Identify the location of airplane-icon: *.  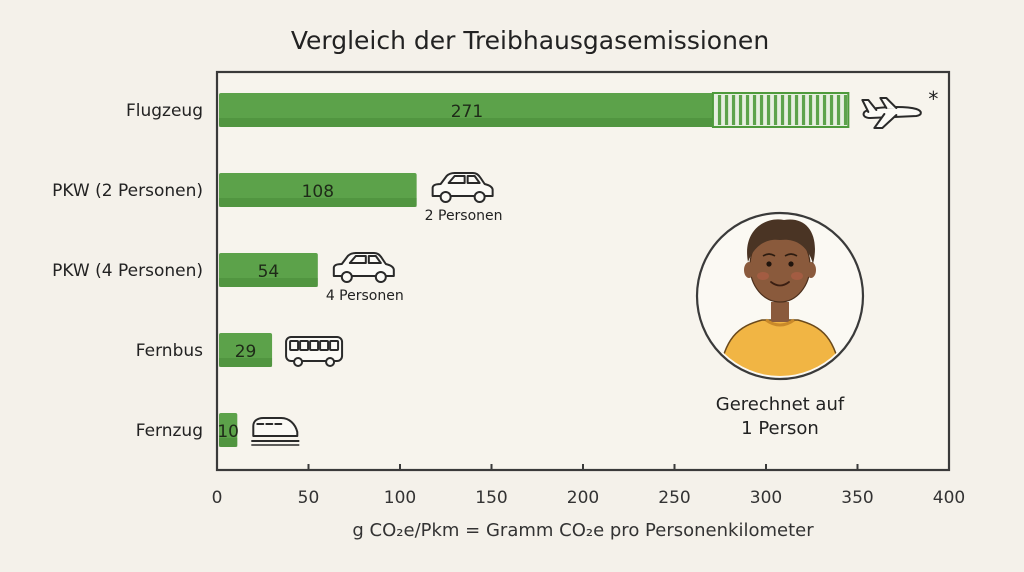
(899, 108).